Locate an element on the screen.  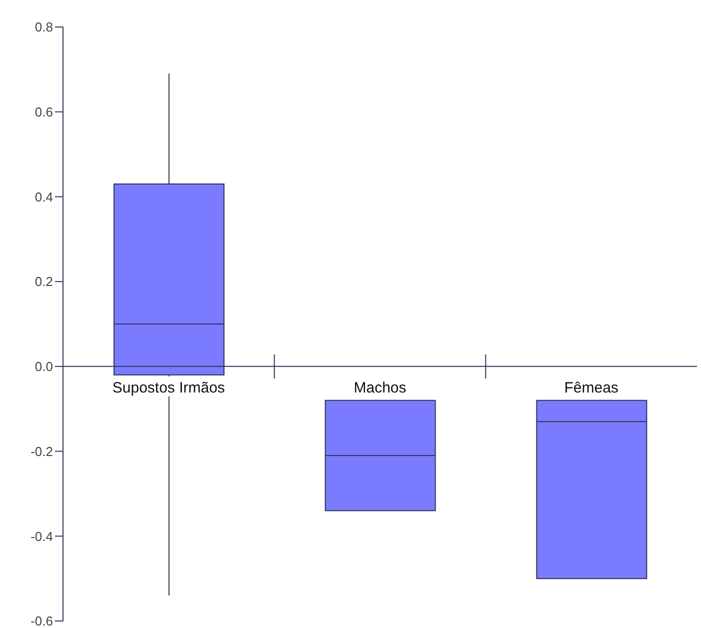
y-tick-label: 0.8 is located at coordinates (43, 27).